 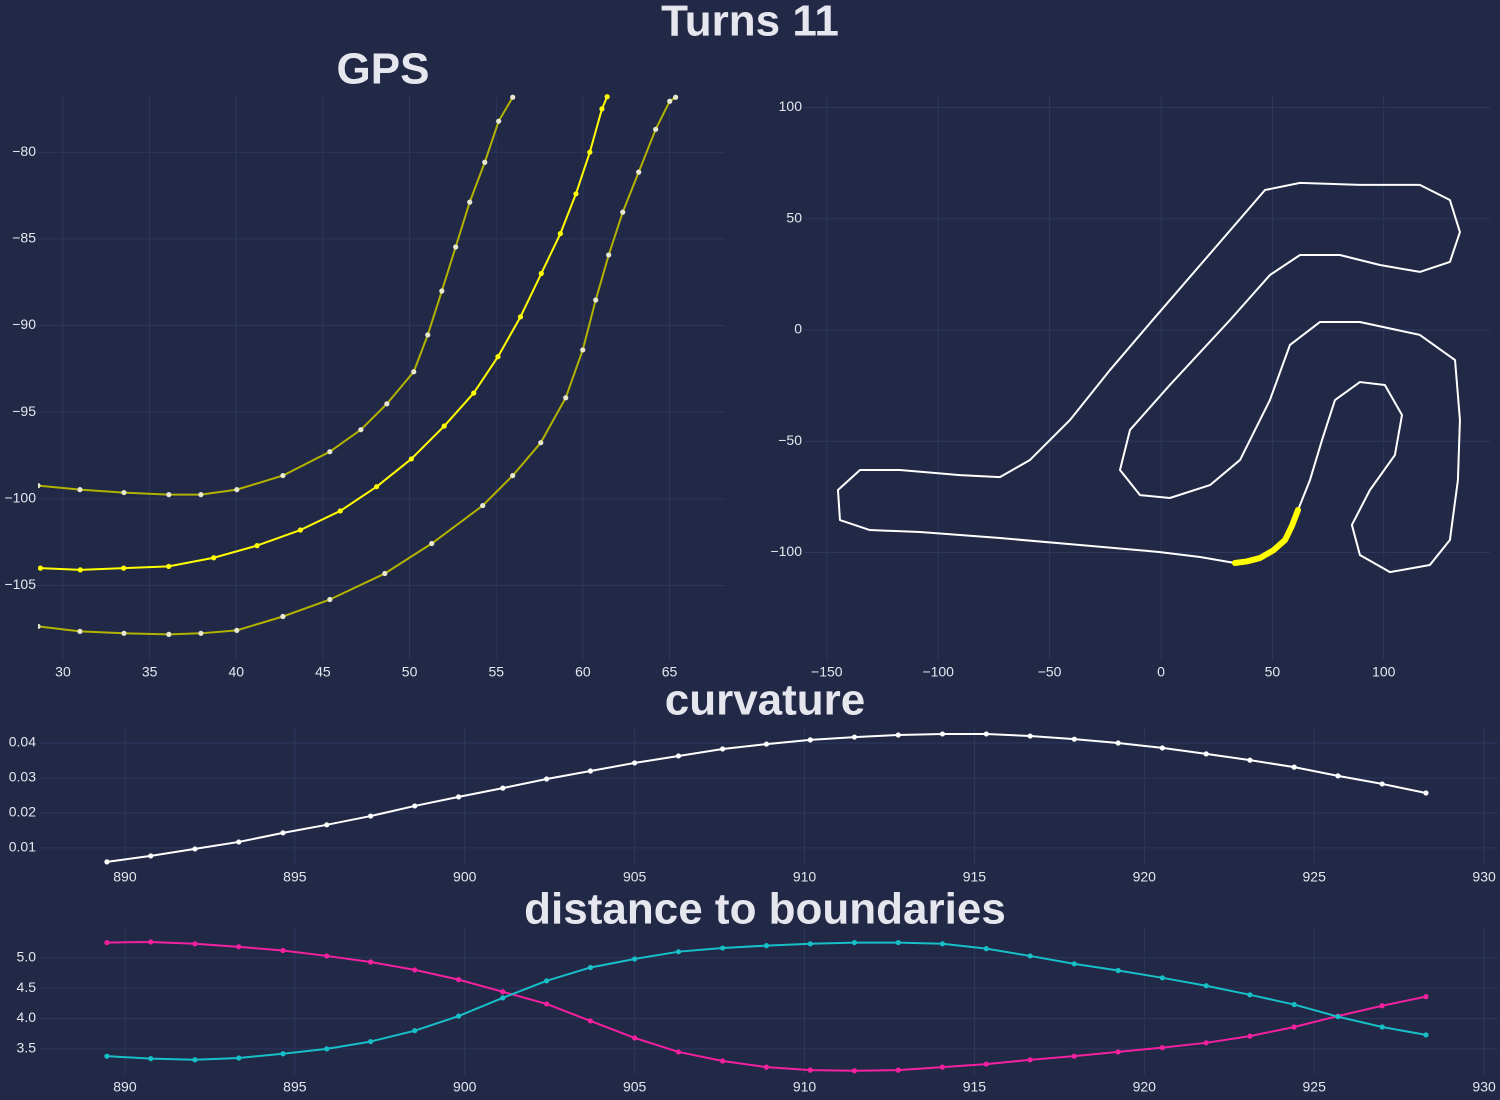 What do you see at coordinates (465, 877) in the screenshot?
I see `x-tick-label: 900` at bounding box center [465, 877].